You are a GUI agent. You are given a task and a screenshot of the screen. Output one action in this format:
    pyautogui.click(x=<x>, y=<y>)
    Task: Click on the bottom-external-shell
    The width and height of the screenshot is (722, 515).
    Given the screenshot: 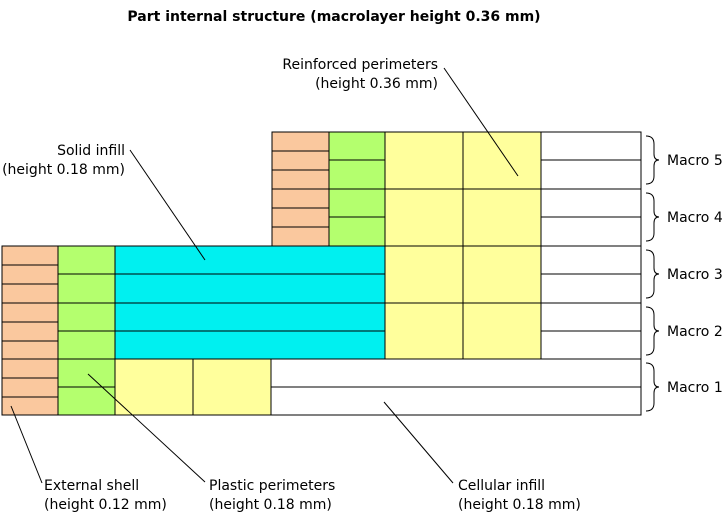 What is the action you would take?
    pyautogui.click(x=30, y=387)
    